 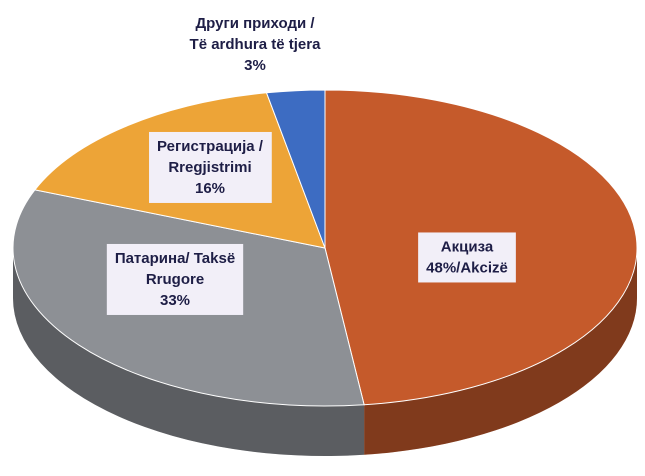 I want to click on label-line: Акциза, so click(x=467, y=246).